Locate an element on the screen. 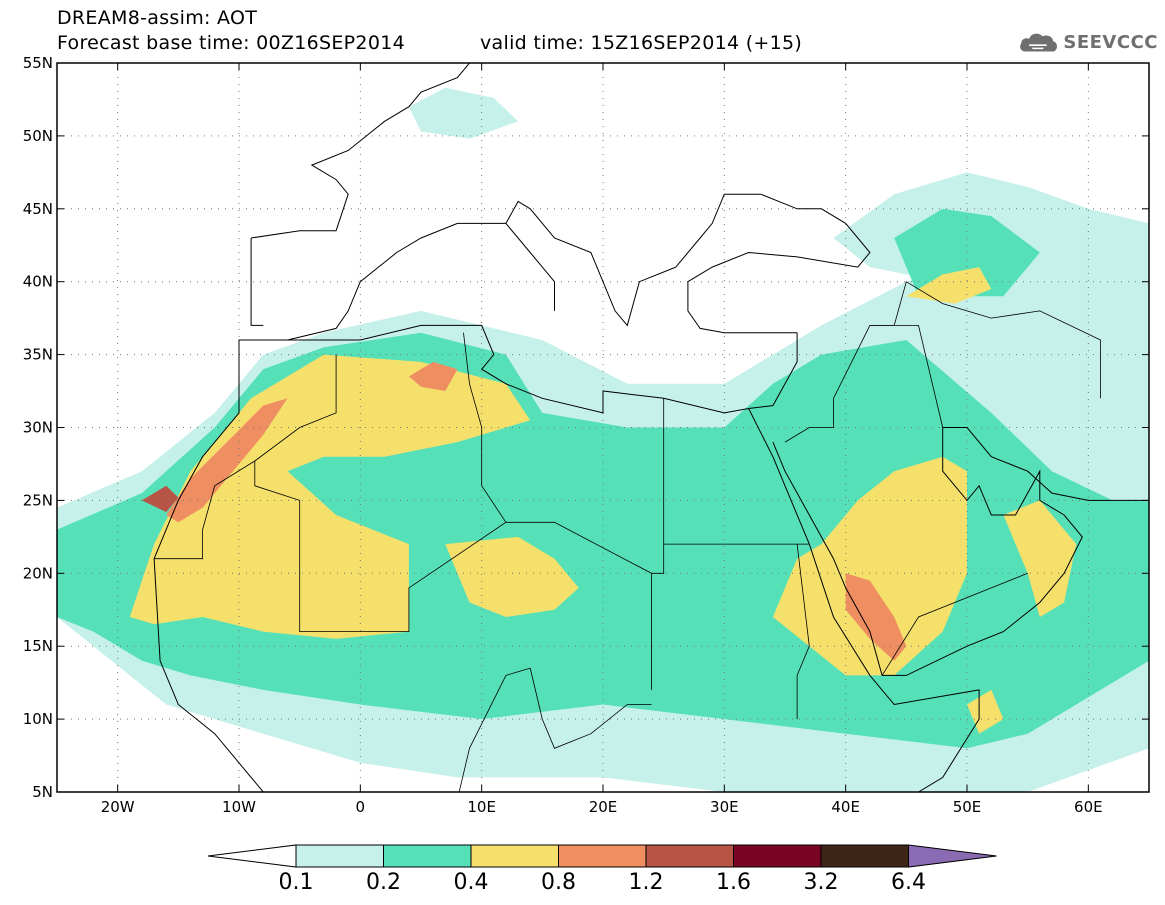  lon-label-60E: 60E is located at coordinates (1088, 807).